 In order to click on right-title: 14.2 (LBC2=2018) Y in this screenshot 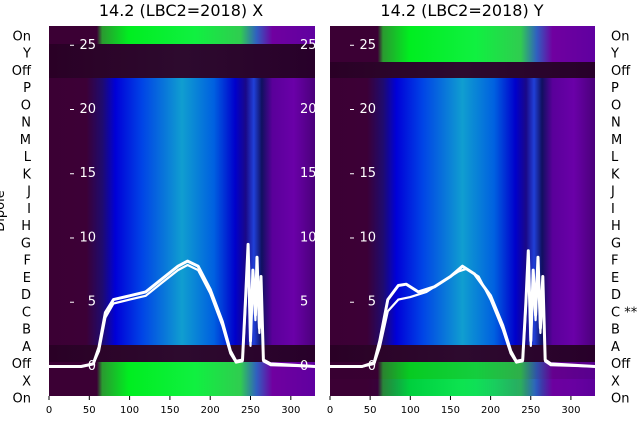, I will do `click(461, 10)`.